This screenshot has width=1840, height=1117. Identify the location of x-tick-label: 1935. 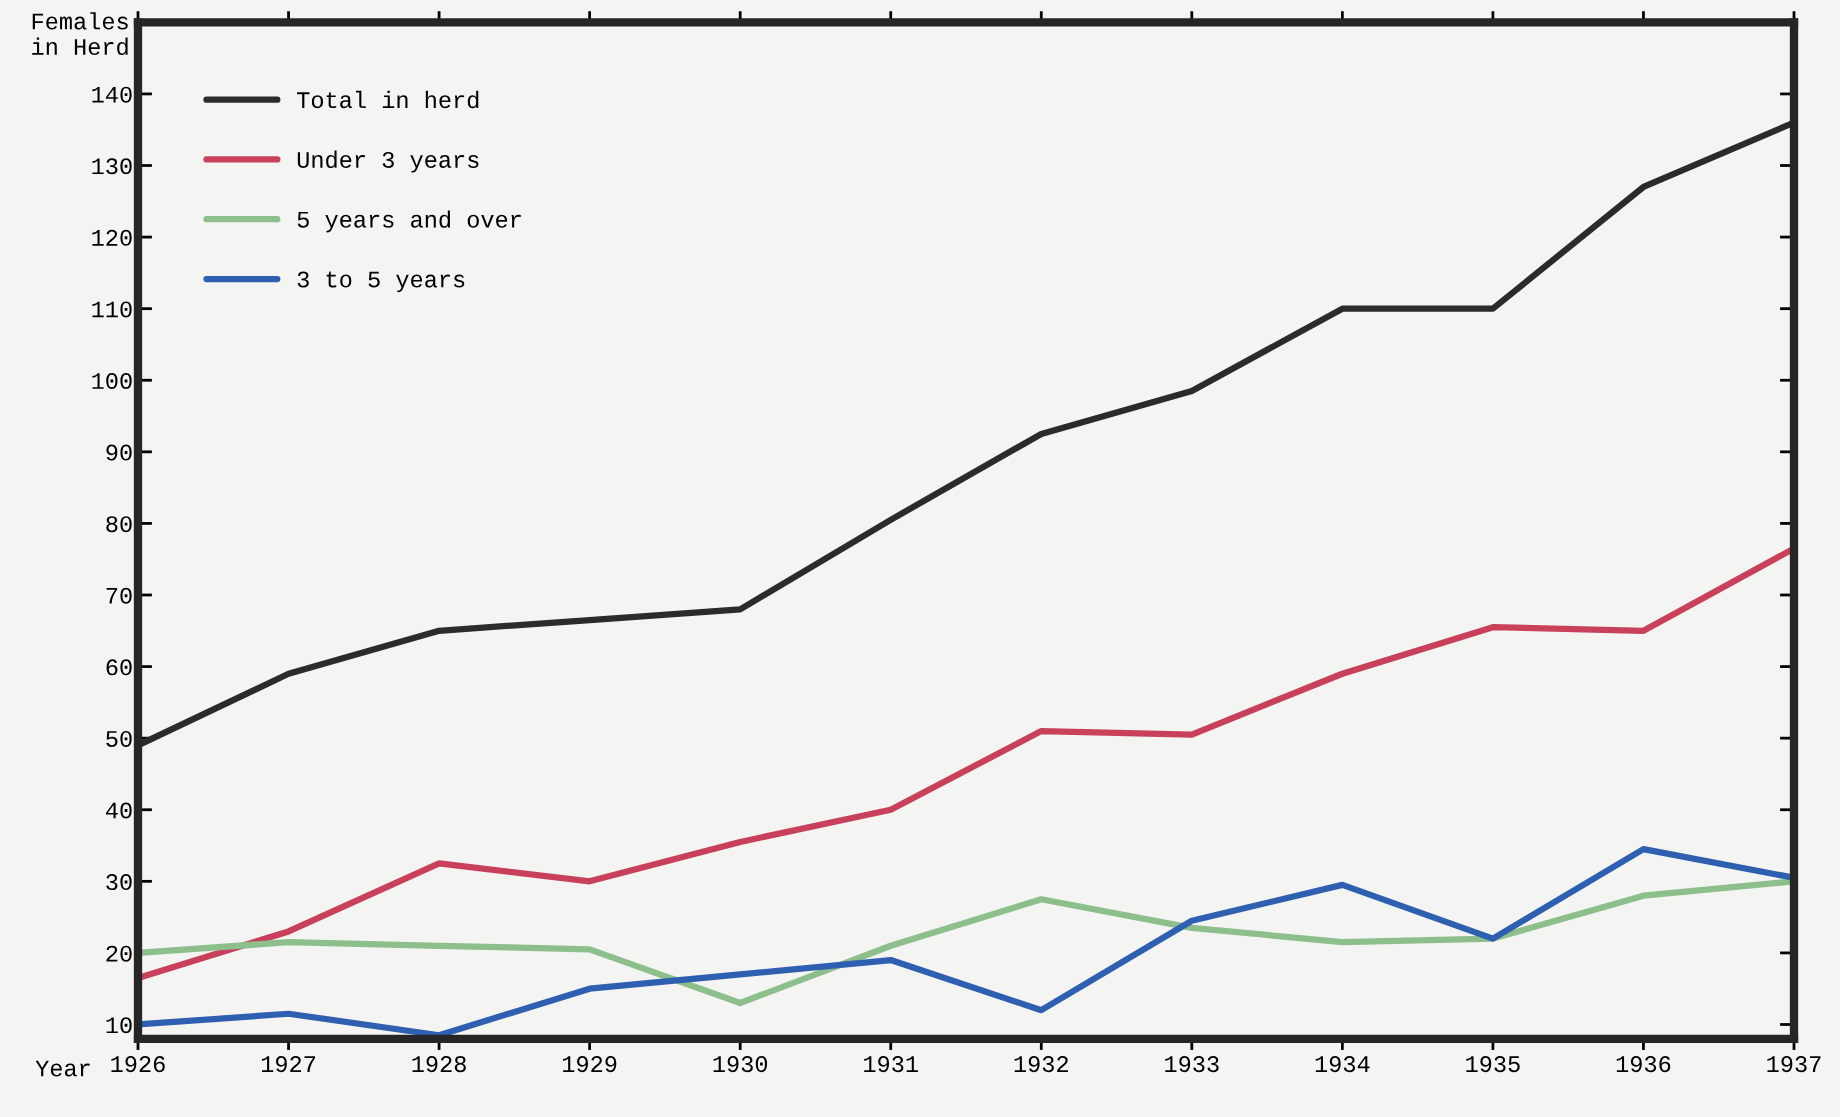
(1493, 1064).